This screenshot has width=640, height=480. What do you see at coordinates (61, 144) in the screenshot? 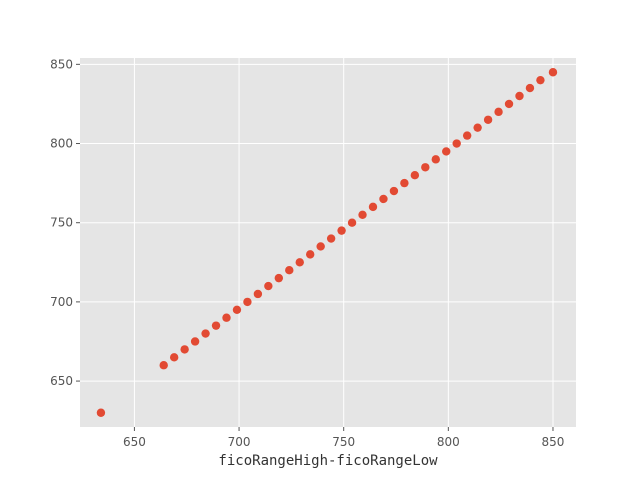
I see `y-tick-label: 800` at bounding box center [61, 144].